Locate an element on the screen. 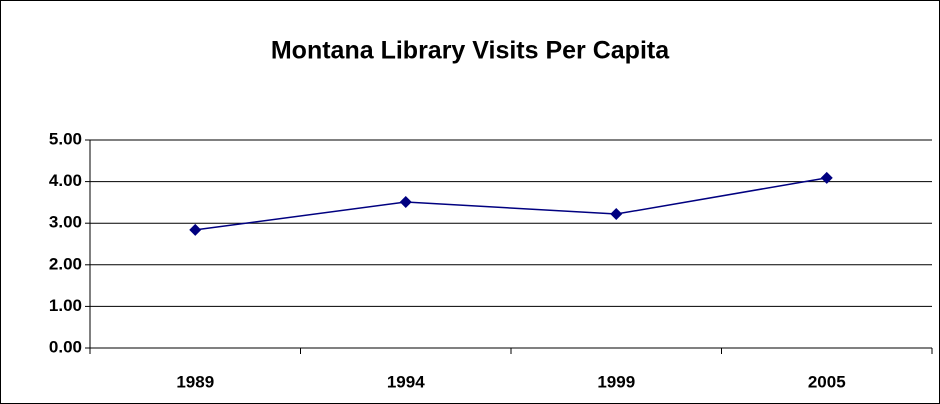 This screenshot has height=404, width=940. y-tick-label: 5.00 is located at coordinates (65, 138).